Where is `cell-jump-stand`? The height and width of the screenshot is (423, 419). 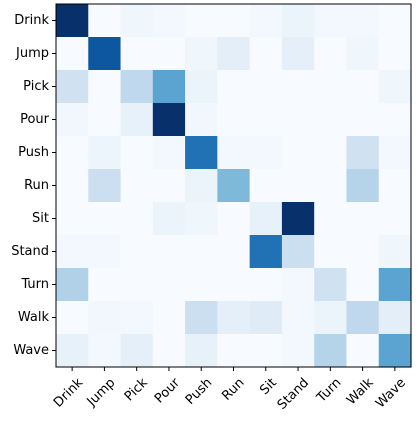
cell-jump-stand is located at coordinates (298, 54).